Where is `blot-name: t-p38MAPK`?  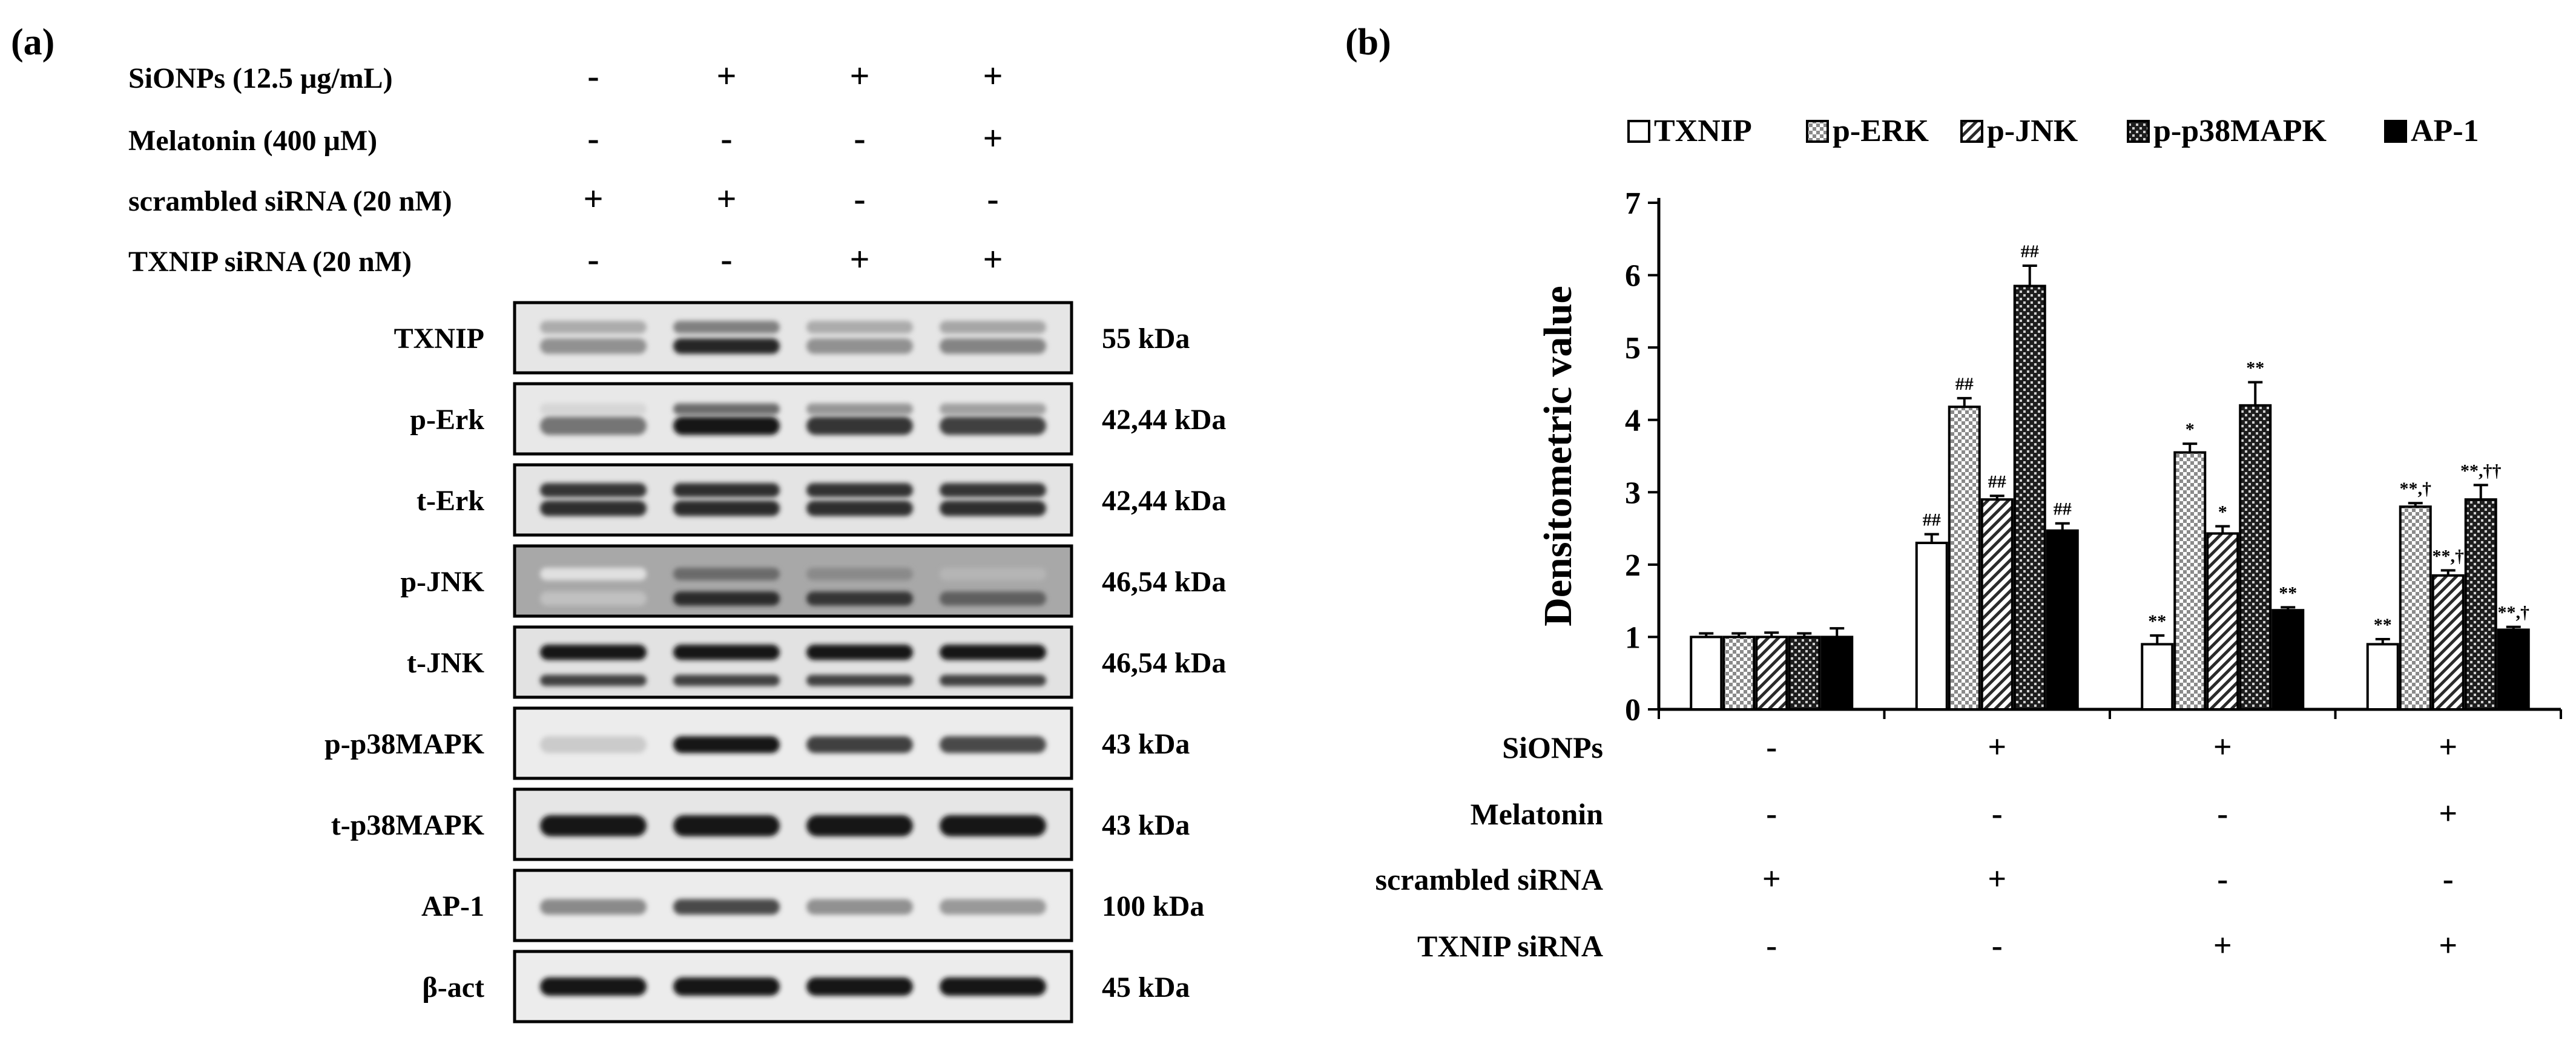 blot-name: t-p38MAPK is located at coordinates (407, 825).